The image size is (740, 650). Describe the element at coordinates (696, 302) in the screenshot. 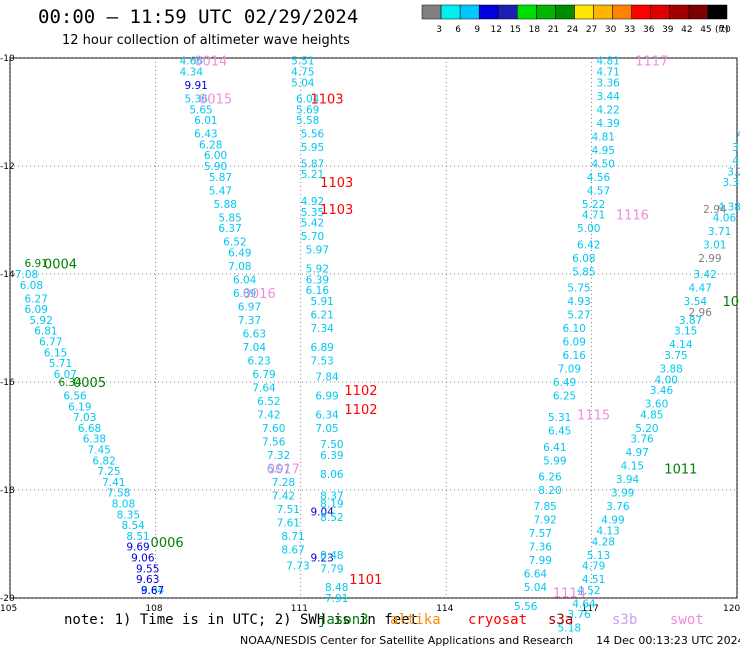

I see `data-point-label: 3.54` at that location.